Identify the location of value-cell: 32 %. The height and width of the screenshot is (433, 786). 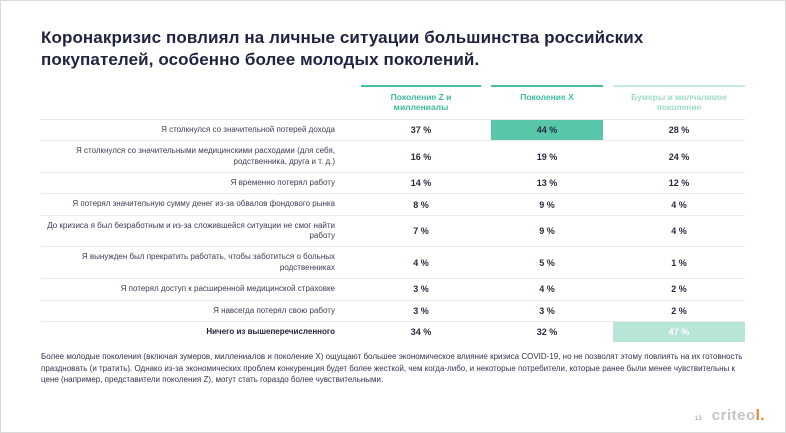
(547, 332).